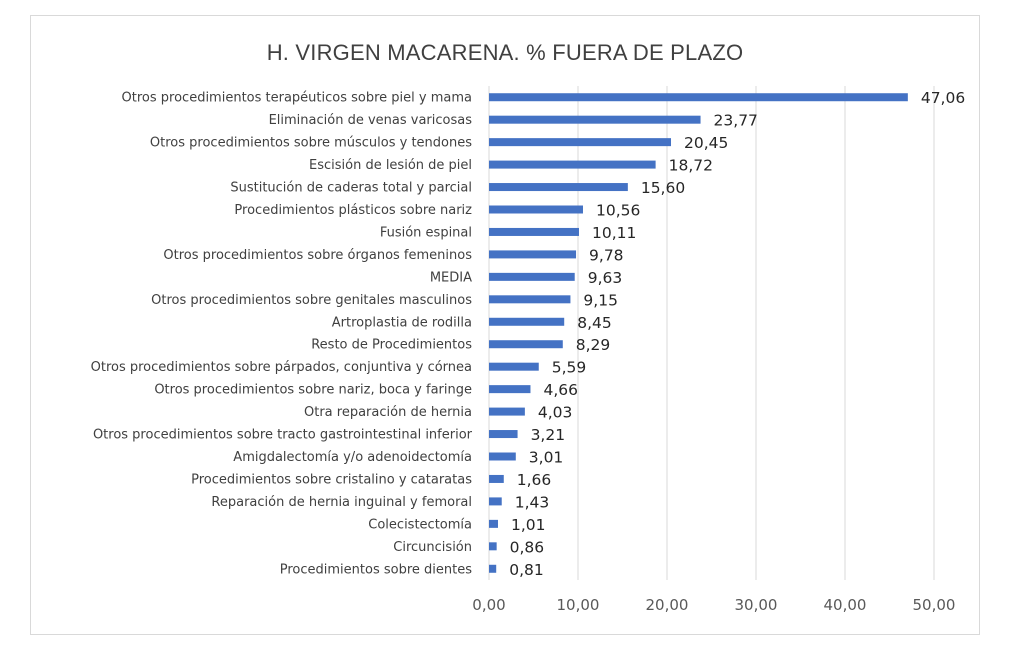 The height and width of the screenshot is (656, 1024). I want to click on data-label: 15,60, so click(663, 188).